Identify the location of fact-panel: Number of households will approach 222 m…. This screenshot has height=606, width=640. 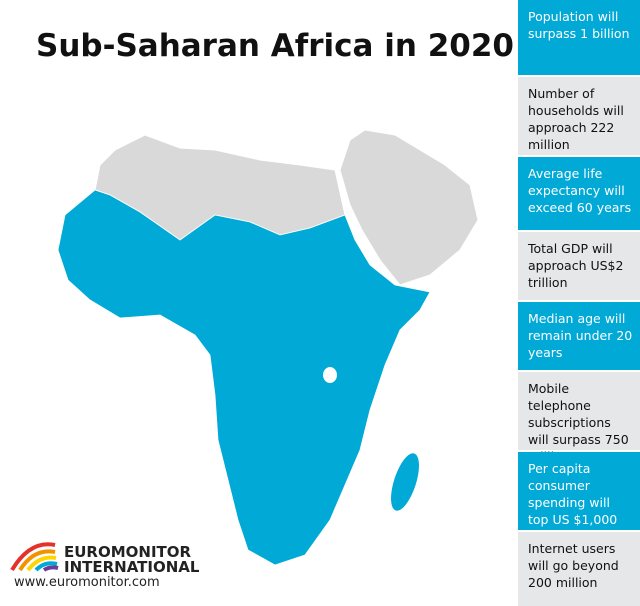
(579, 116).